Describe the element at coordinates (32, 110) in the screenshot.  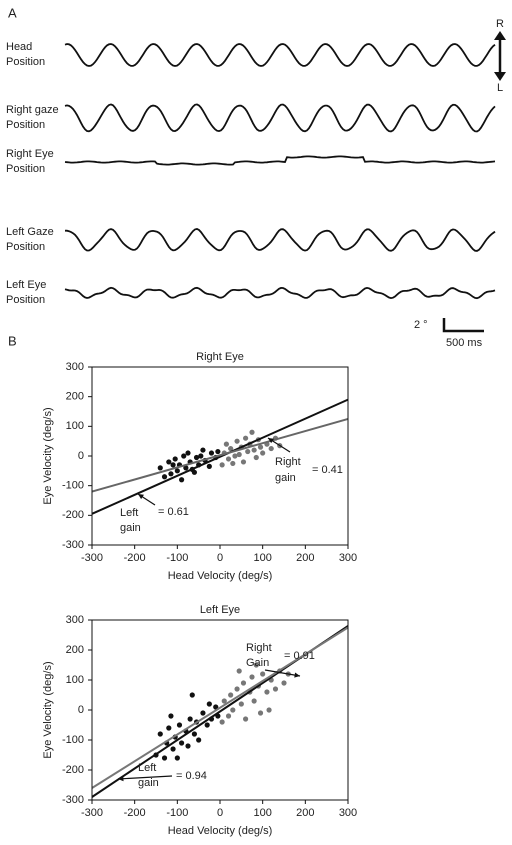
I see `trace-label: Right gaze` at that location.